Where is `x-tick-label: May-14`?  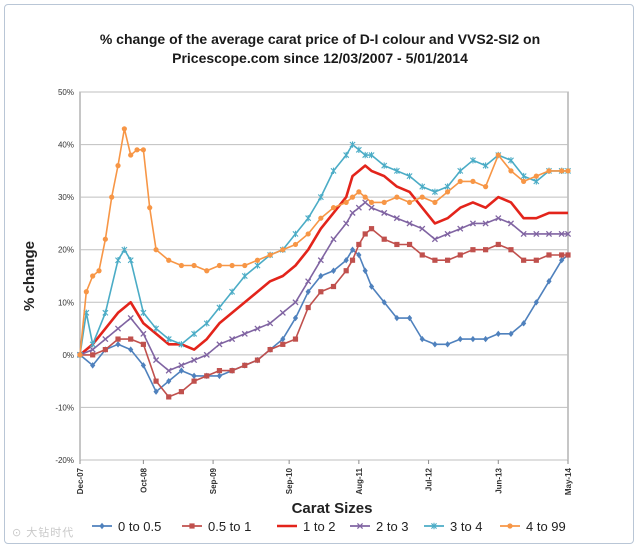 x-tick-label: May-14 is located at coordinates (568, 481).